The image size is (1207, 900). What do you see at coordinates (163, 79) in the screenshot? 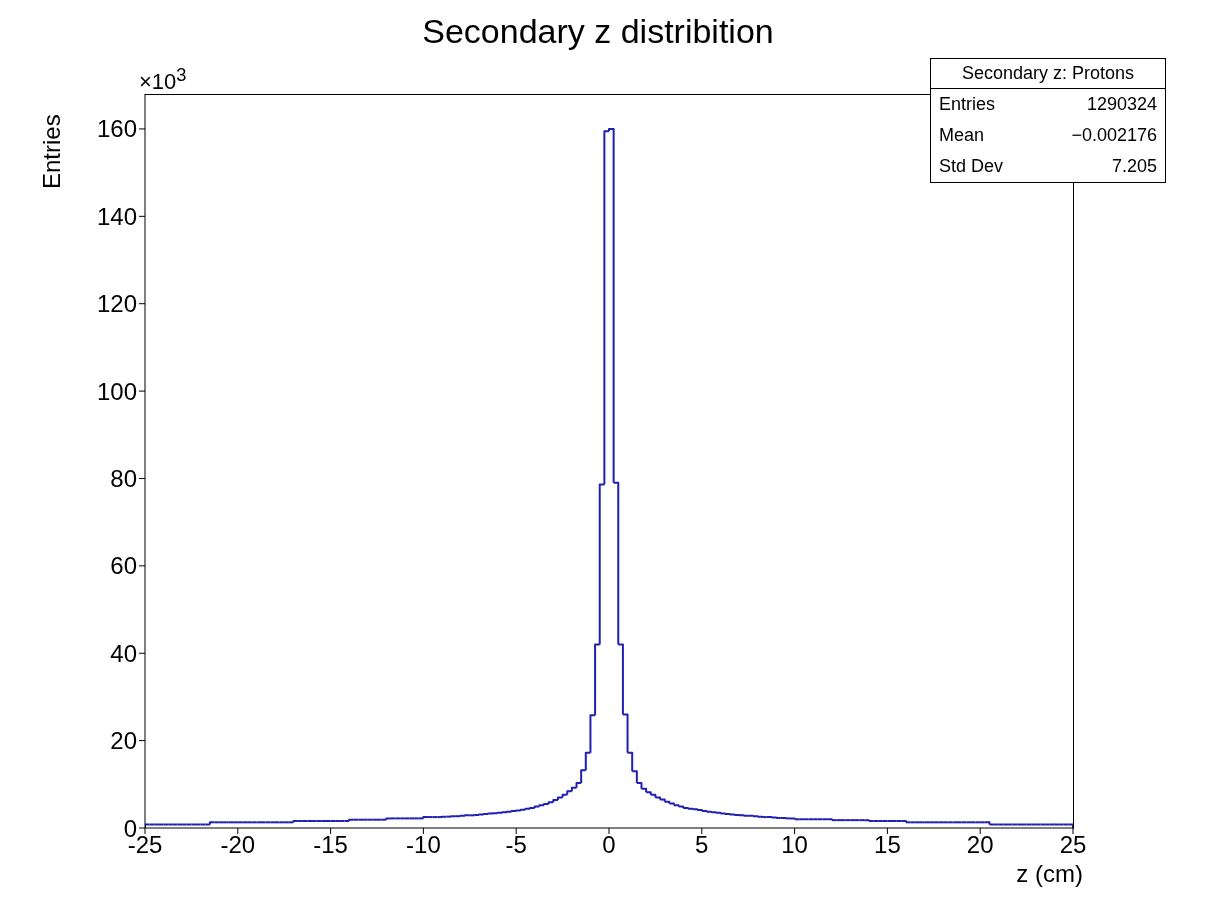
I see `annotation: ×10$^{3}$` at bounding box center [163, 79].